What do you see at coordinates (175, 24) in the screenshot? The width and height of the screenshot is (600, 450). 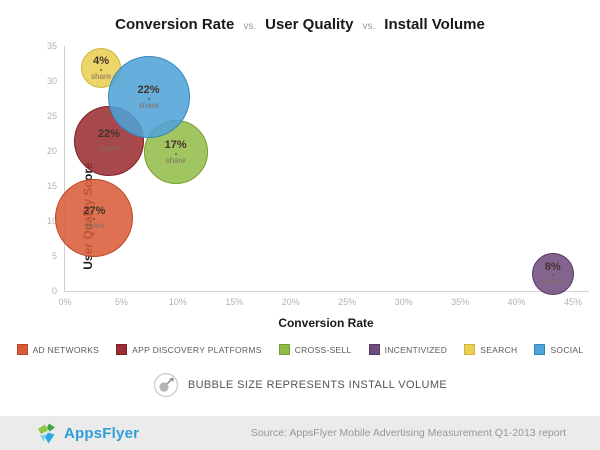 I see `title-part-conversion-rate: Conversion Rate` at bounding box center [175, 24].